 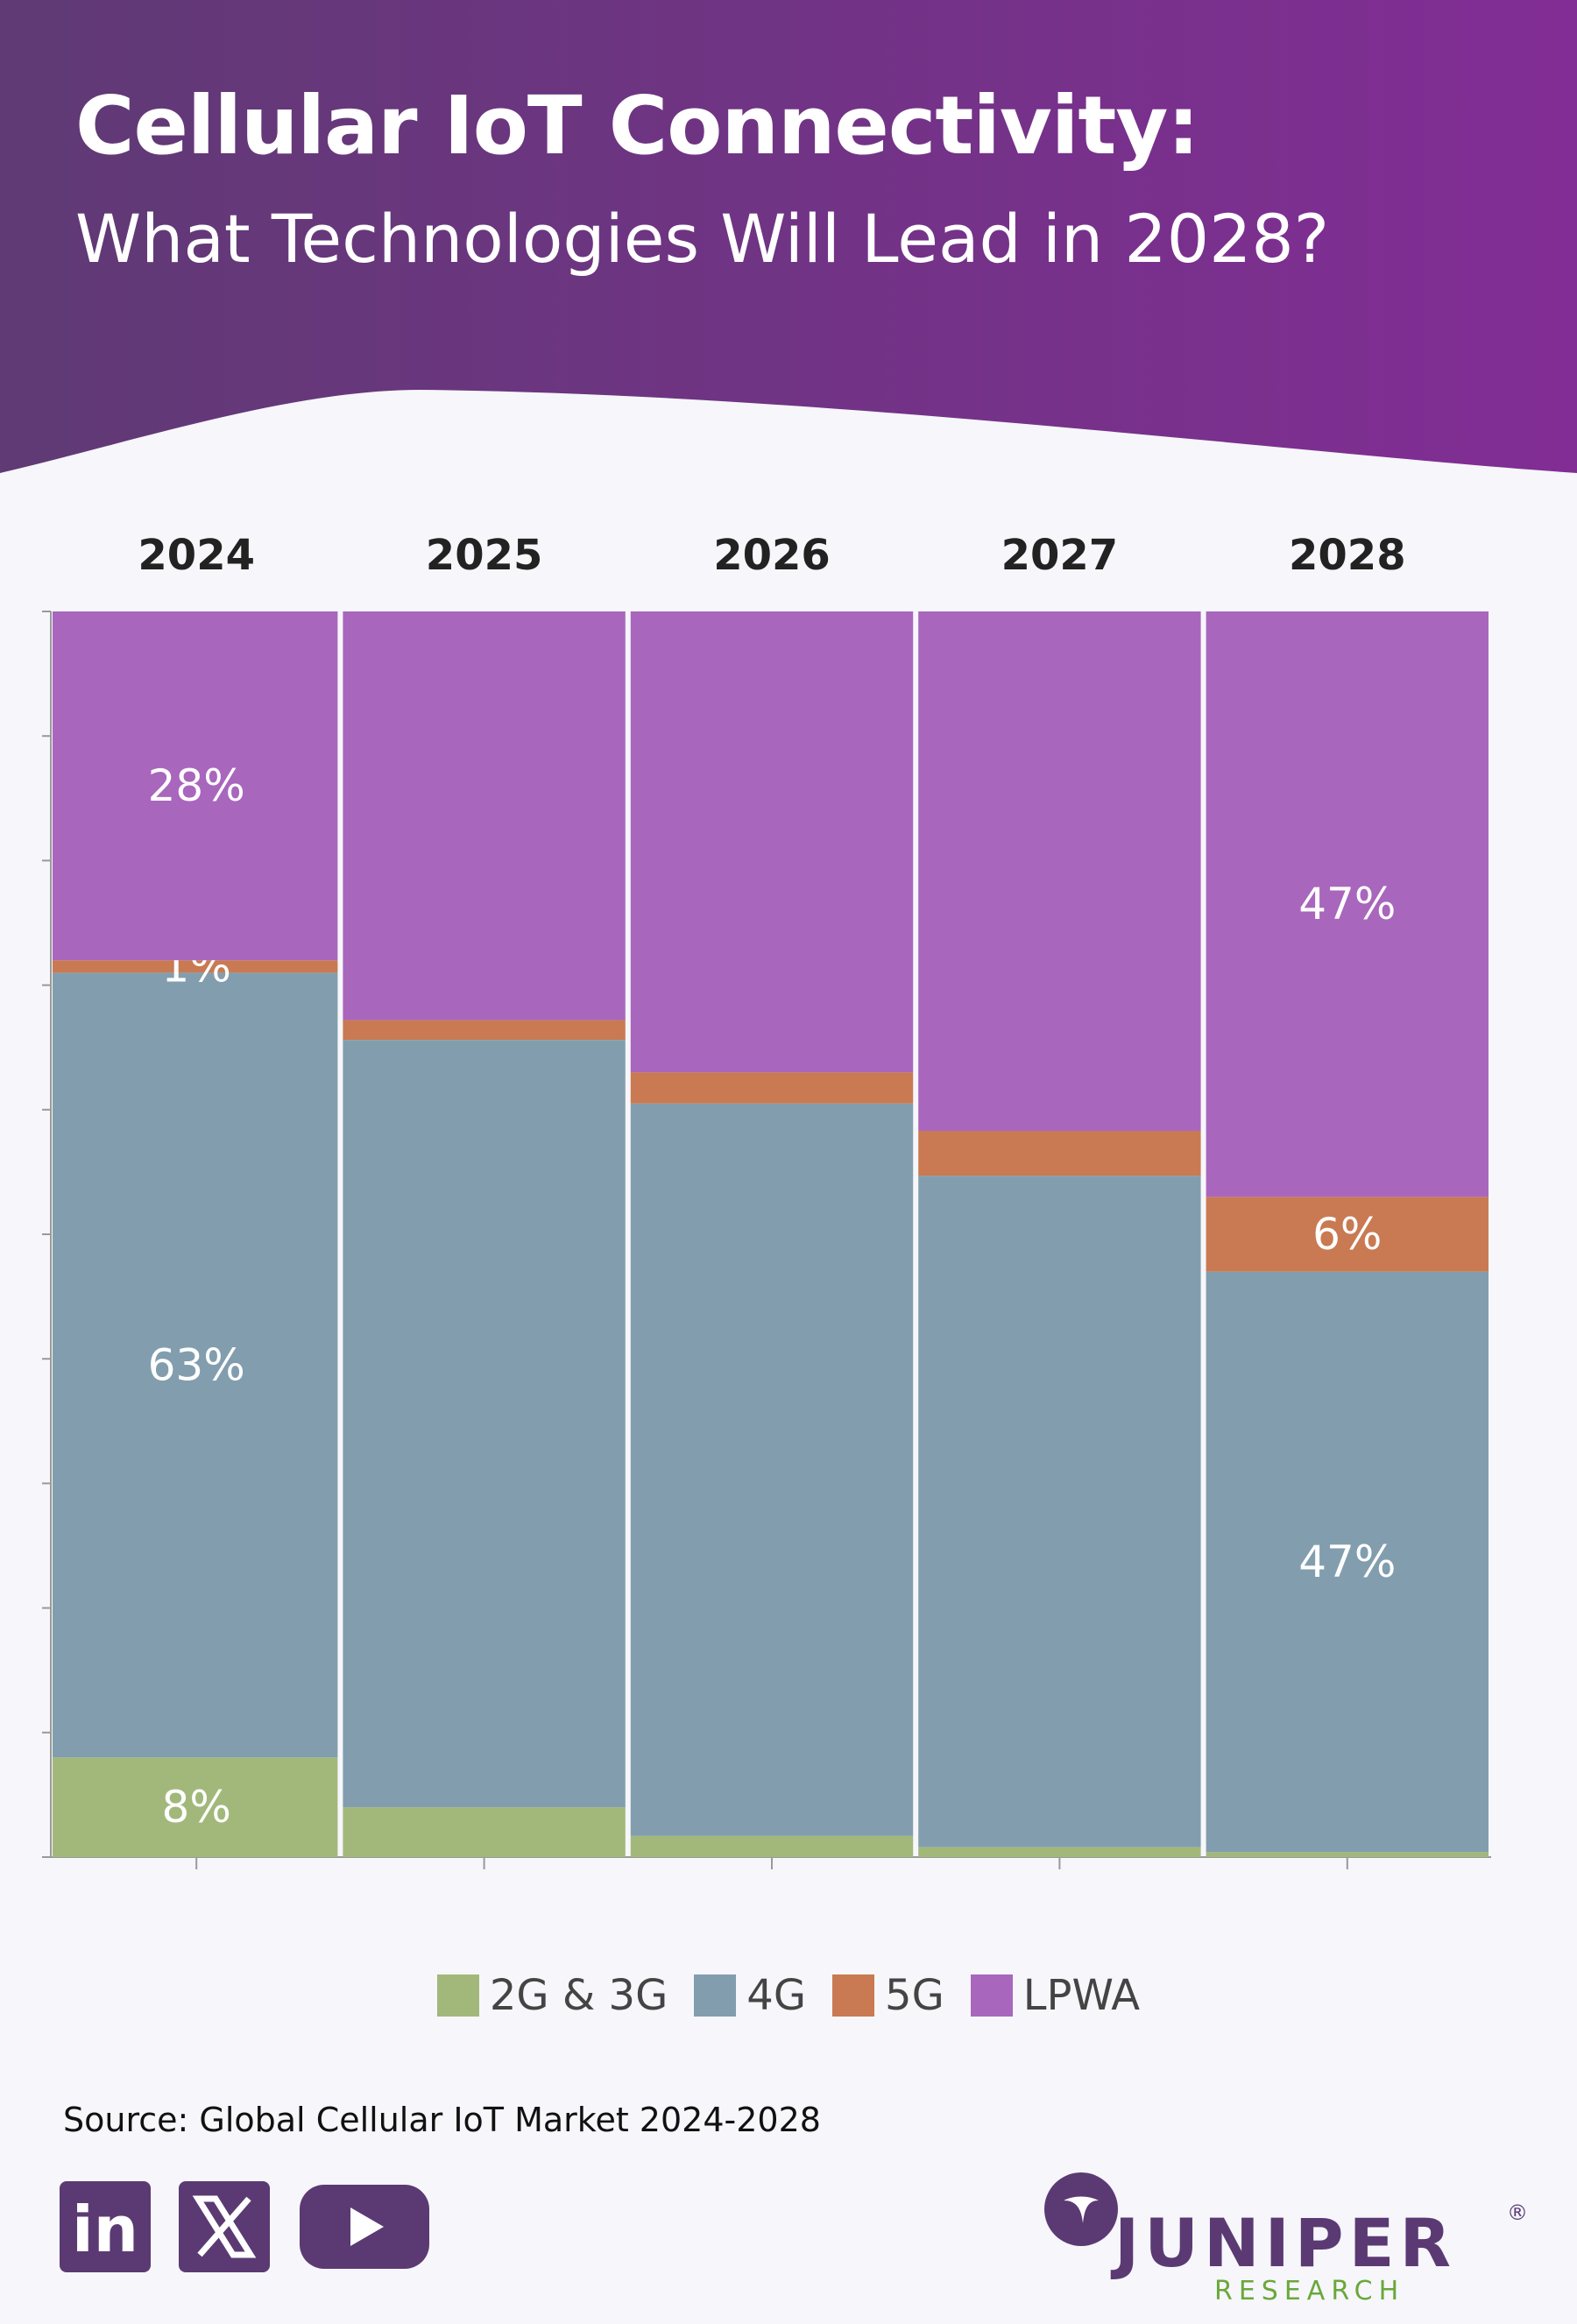 I want to click on legend-label: 4G, so click(x=776, y=1995).